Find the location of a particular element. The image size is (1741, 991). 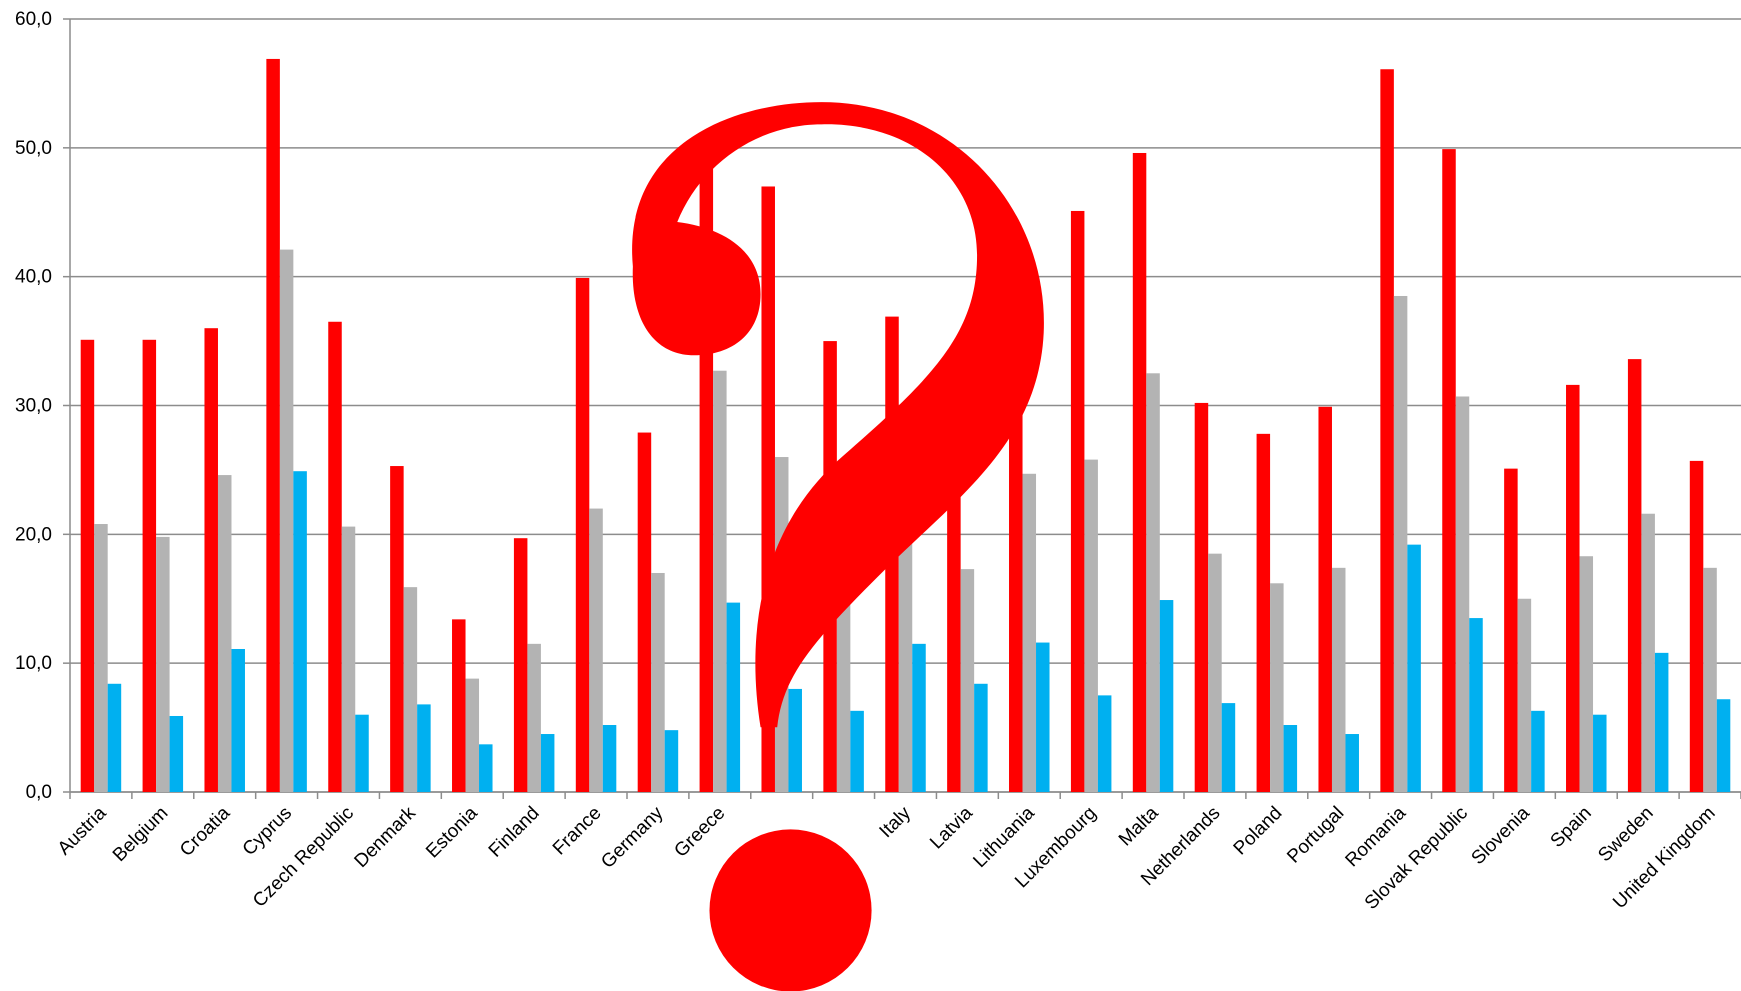

question-dot is located at coordinates (790, 910).